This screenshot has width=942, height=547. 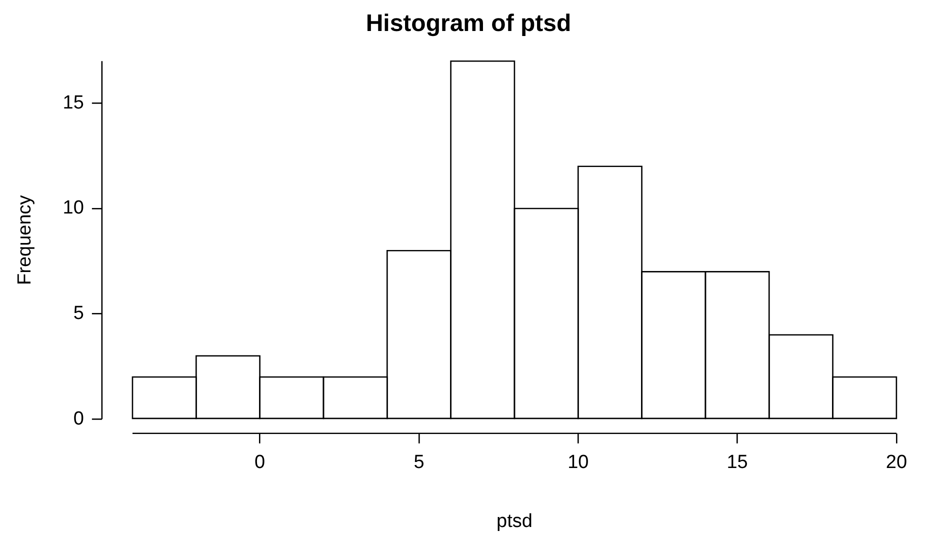 I want to click on y-tick-label: 0, so click(x=78, y=419).